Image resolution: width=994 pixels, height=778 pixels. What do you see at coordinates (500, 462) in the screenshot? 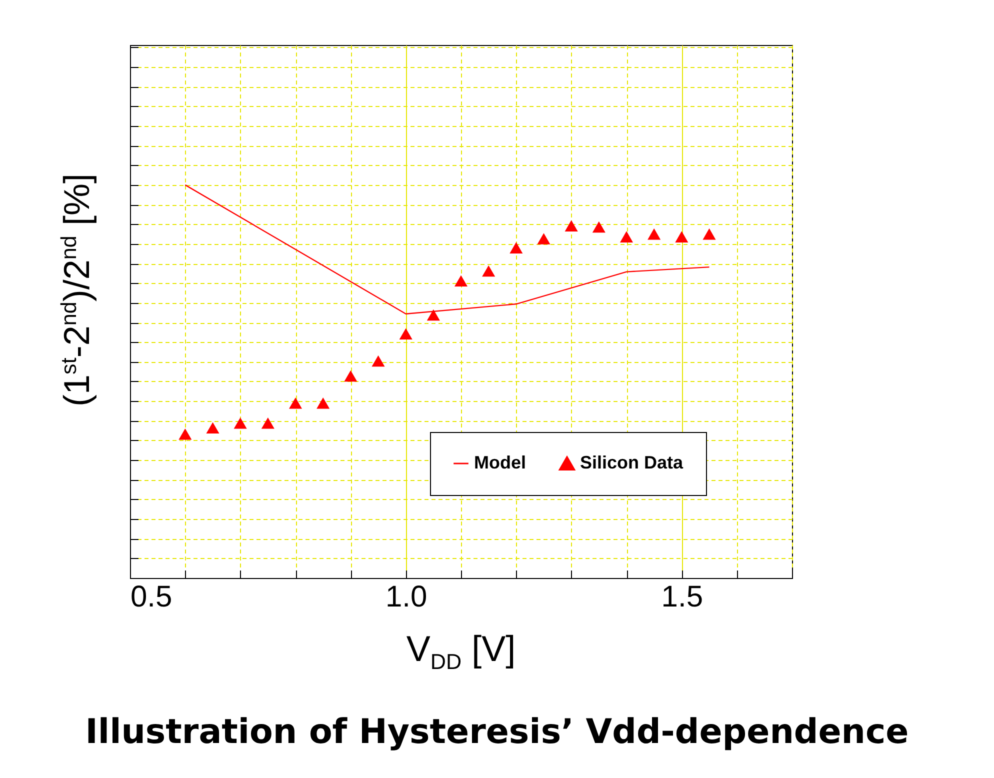
I see `legend-label: Model` at bounding box center [500, 462].